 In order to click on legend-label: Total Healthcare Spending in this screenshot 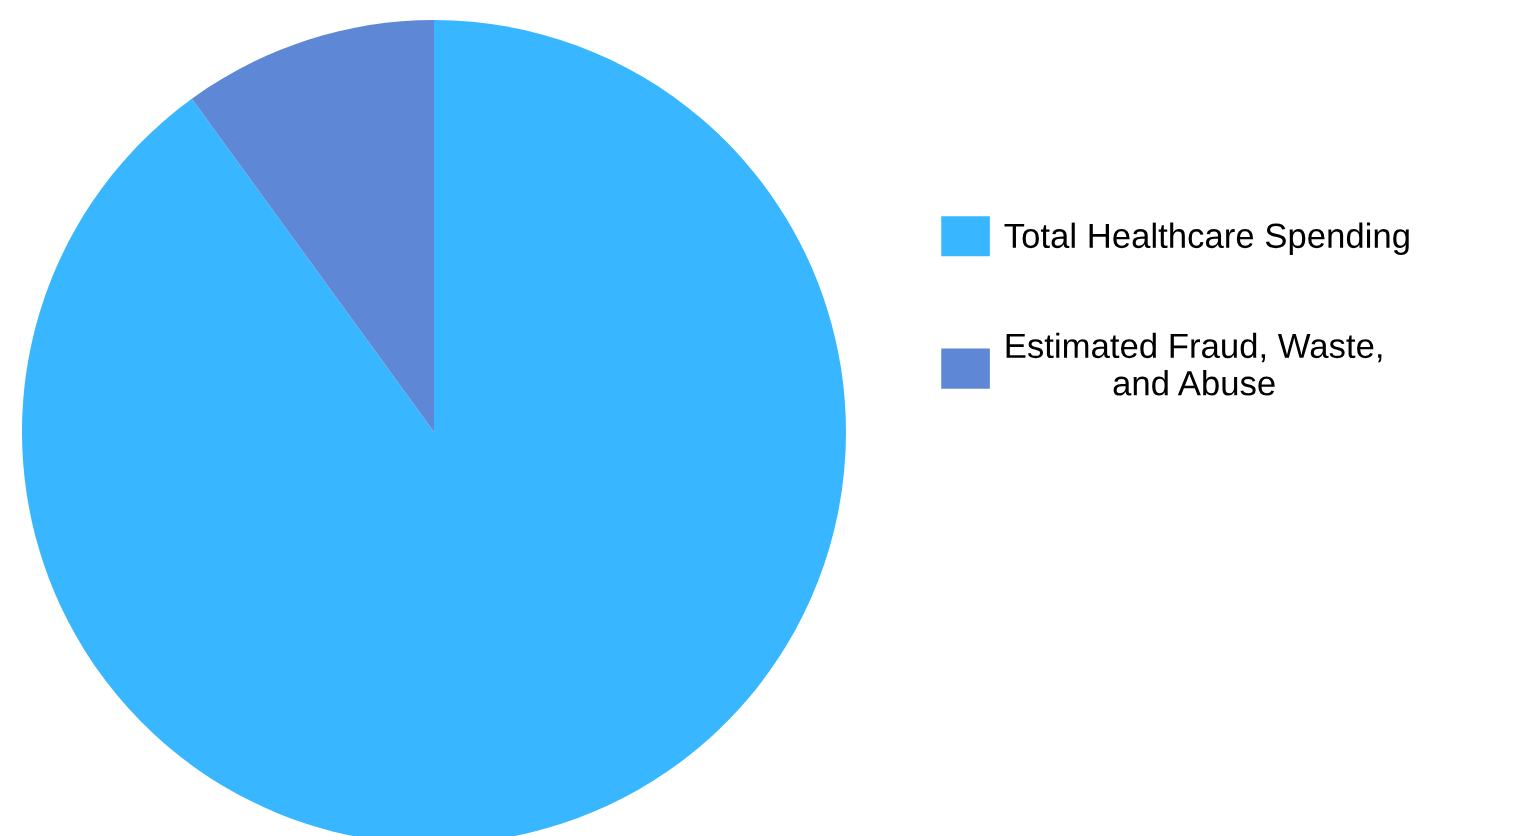, I will do `click(1206, 238)`.